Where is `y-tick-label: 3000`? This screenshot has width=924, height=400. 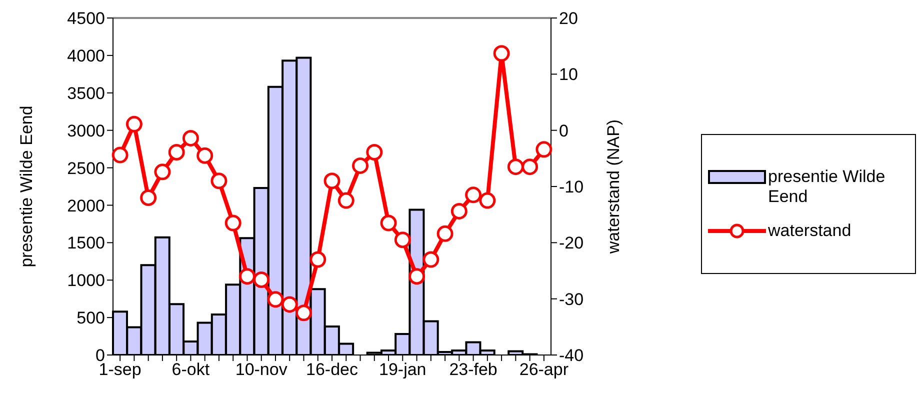
y-tick-label: 3000 is located at coordinates (86, 130).